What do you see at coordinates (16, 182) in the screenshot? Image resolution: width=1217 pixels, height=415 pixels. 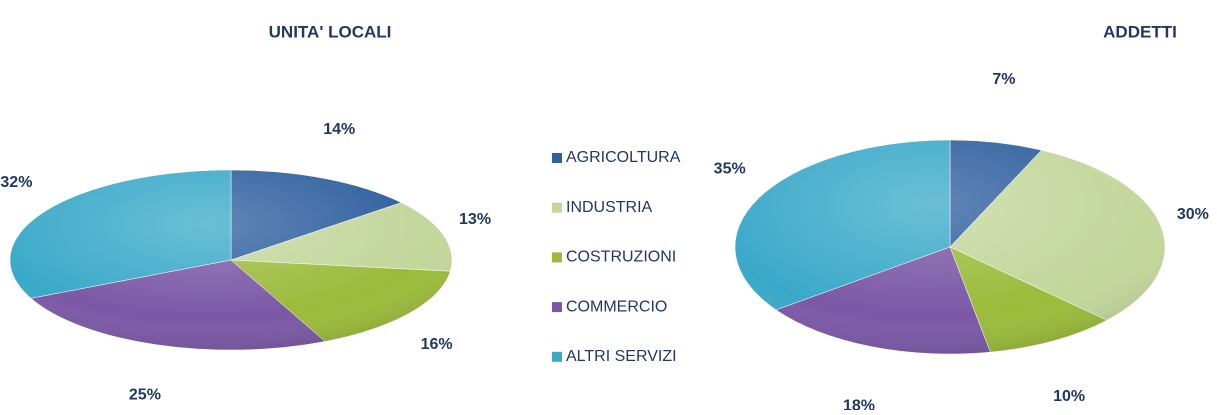 I see `data-label: 32%` at bounding box center [16, 182].